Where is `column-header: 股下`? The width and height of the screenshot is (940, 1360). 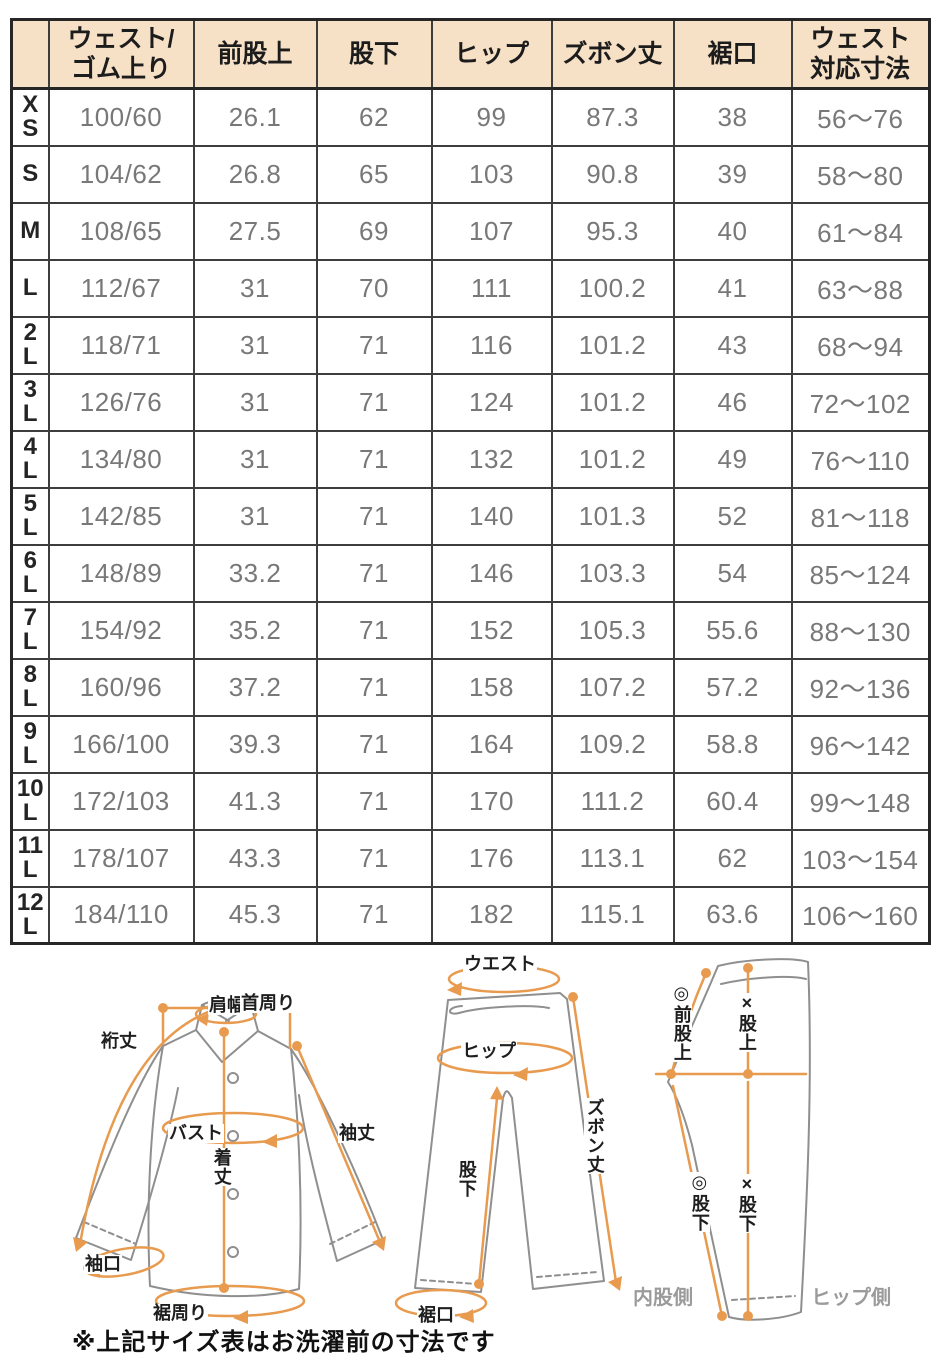 column-header: 股下 is located at coordinates (374, 54).